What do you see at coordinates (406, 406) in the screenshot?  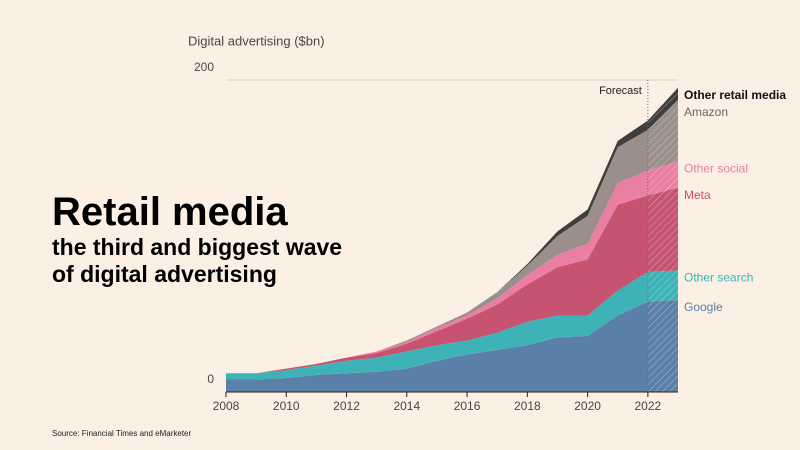 I see `x-tick-label: 2014` at bounding box center [406, 406].